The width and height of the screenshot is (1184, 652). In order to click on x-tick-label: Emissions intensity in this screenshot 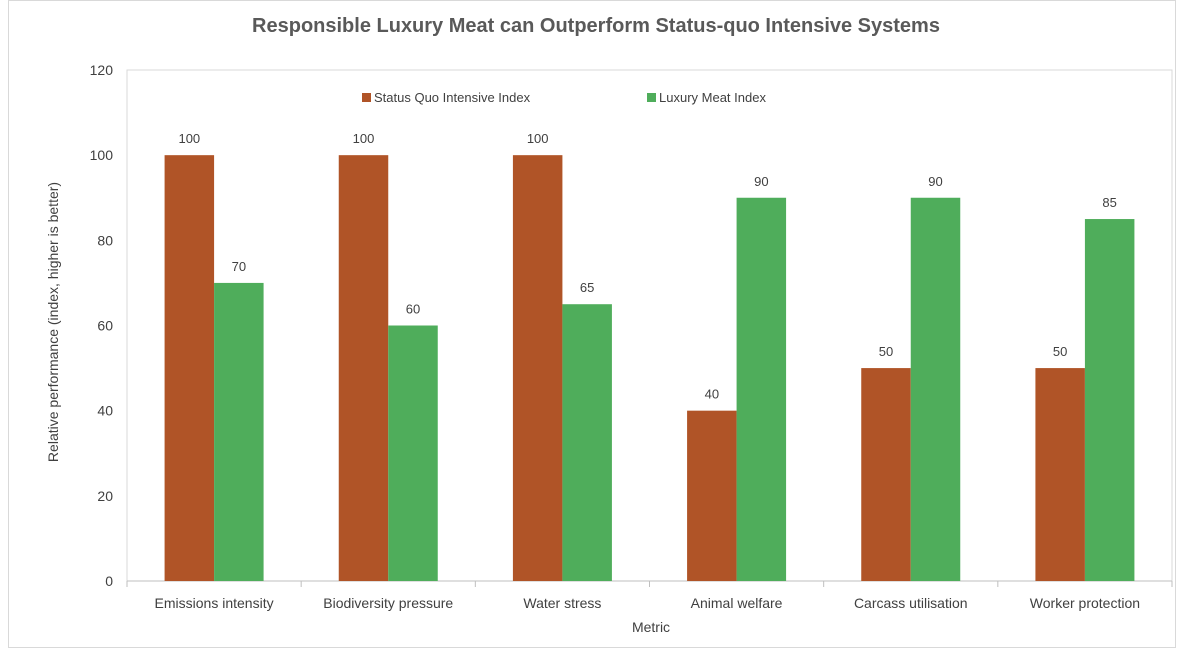, I will do `click(214, 603)`.